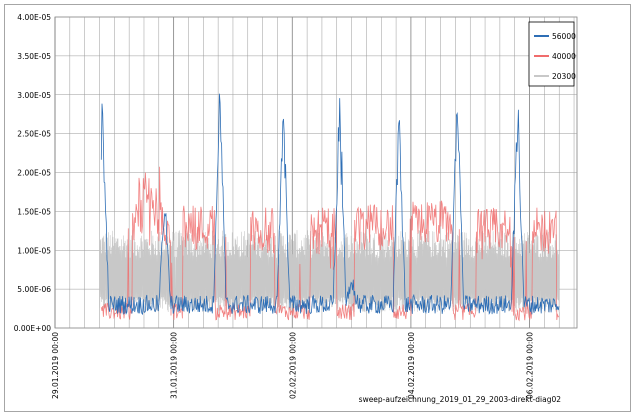 This screenshot has height=418, width=637. I want to click on y-tick-label: 4.00E-05, so click(34, 17).